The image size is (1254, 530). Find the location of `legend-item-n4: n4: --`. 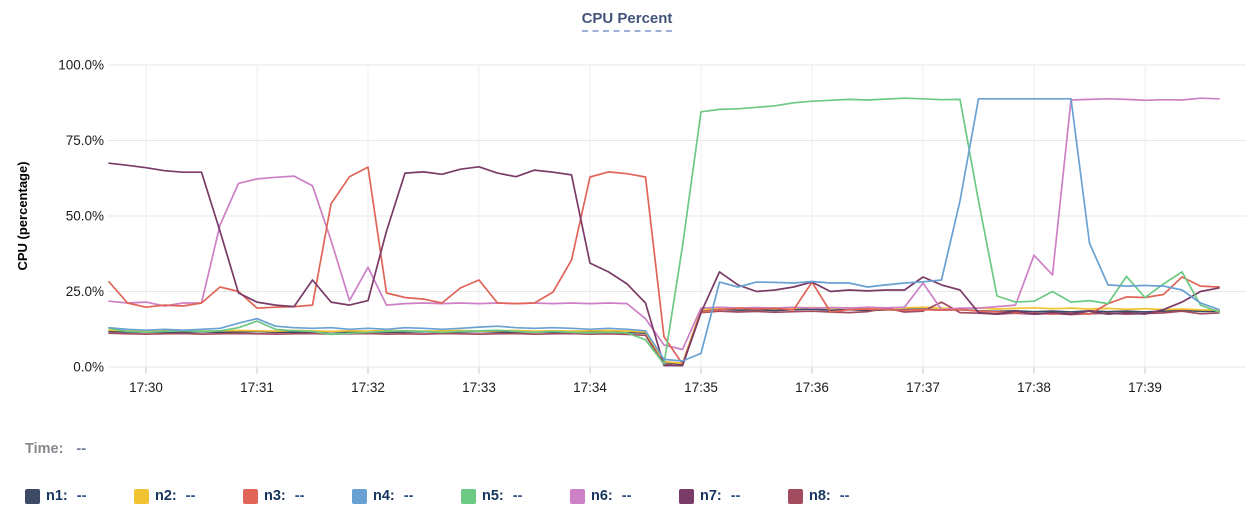

legend-item-n4: n4: -- is located at coordinates (390, 496).